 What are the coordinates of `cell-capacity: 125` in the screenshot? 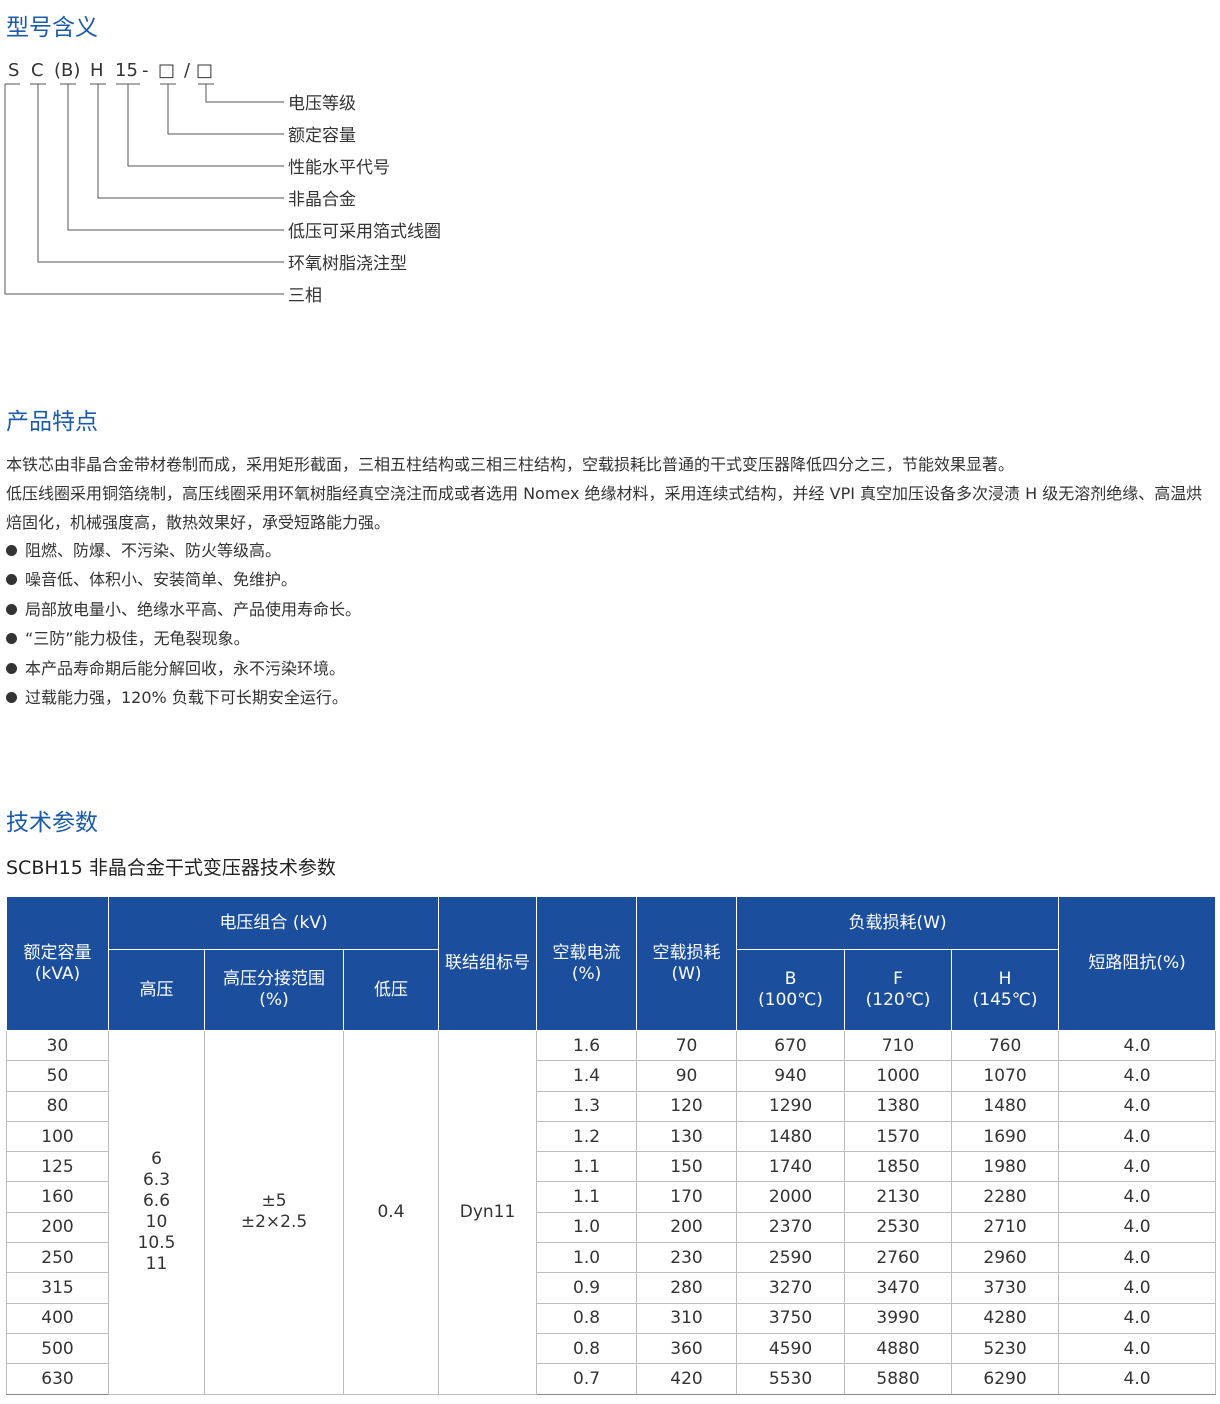 It's located at (57, 1167).